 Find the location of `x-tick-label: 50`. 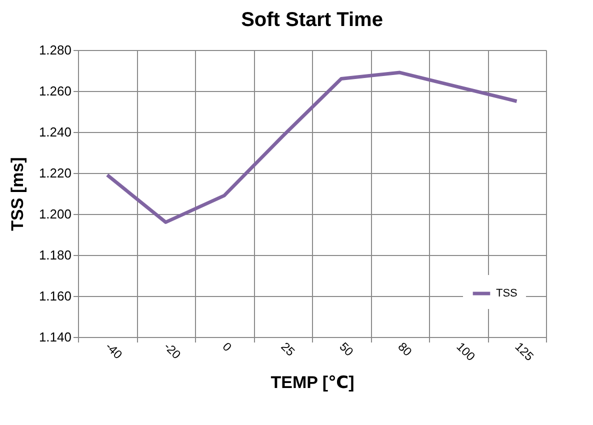

x-tick-label: 50 is located at coordinates (346, 350).